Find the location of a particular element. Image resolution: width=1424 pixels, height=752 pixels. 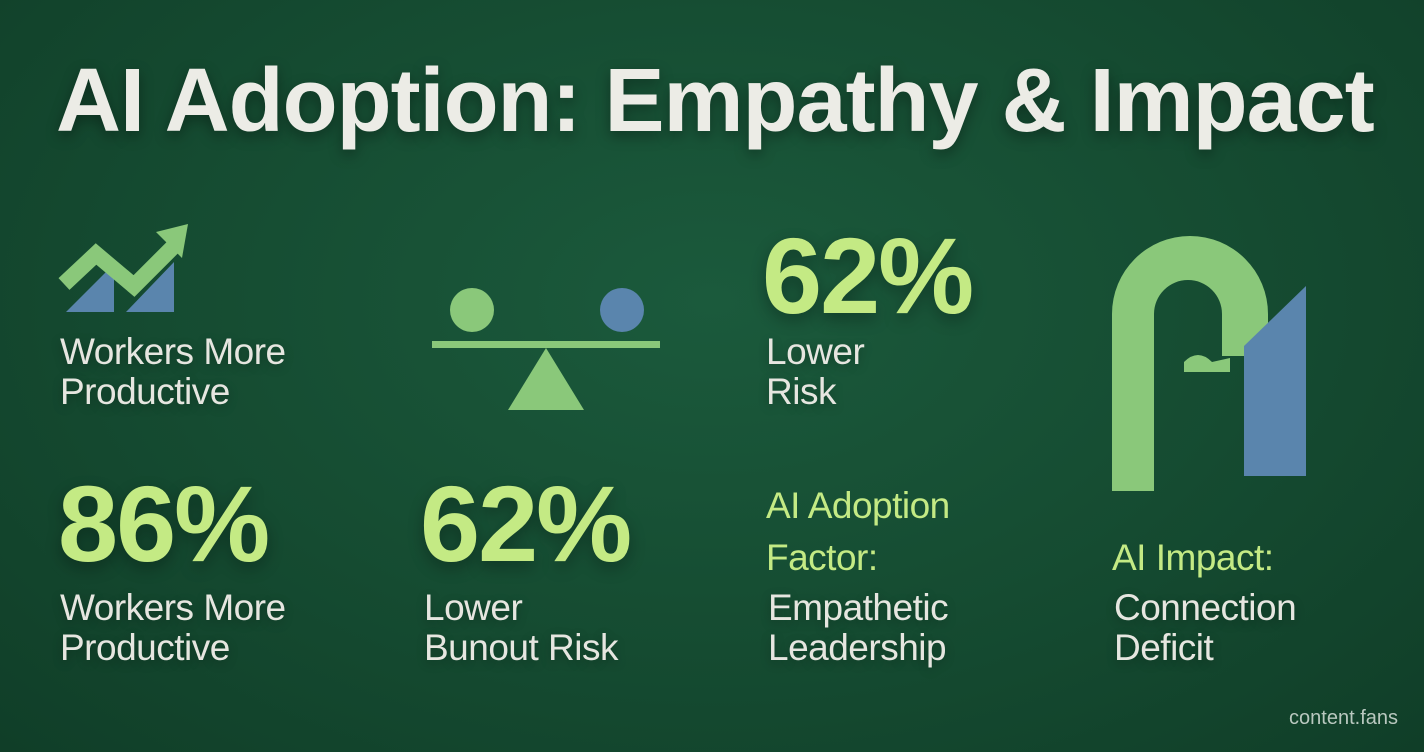

top-right-label: Lower Risk is located at coordinates (815, 371).